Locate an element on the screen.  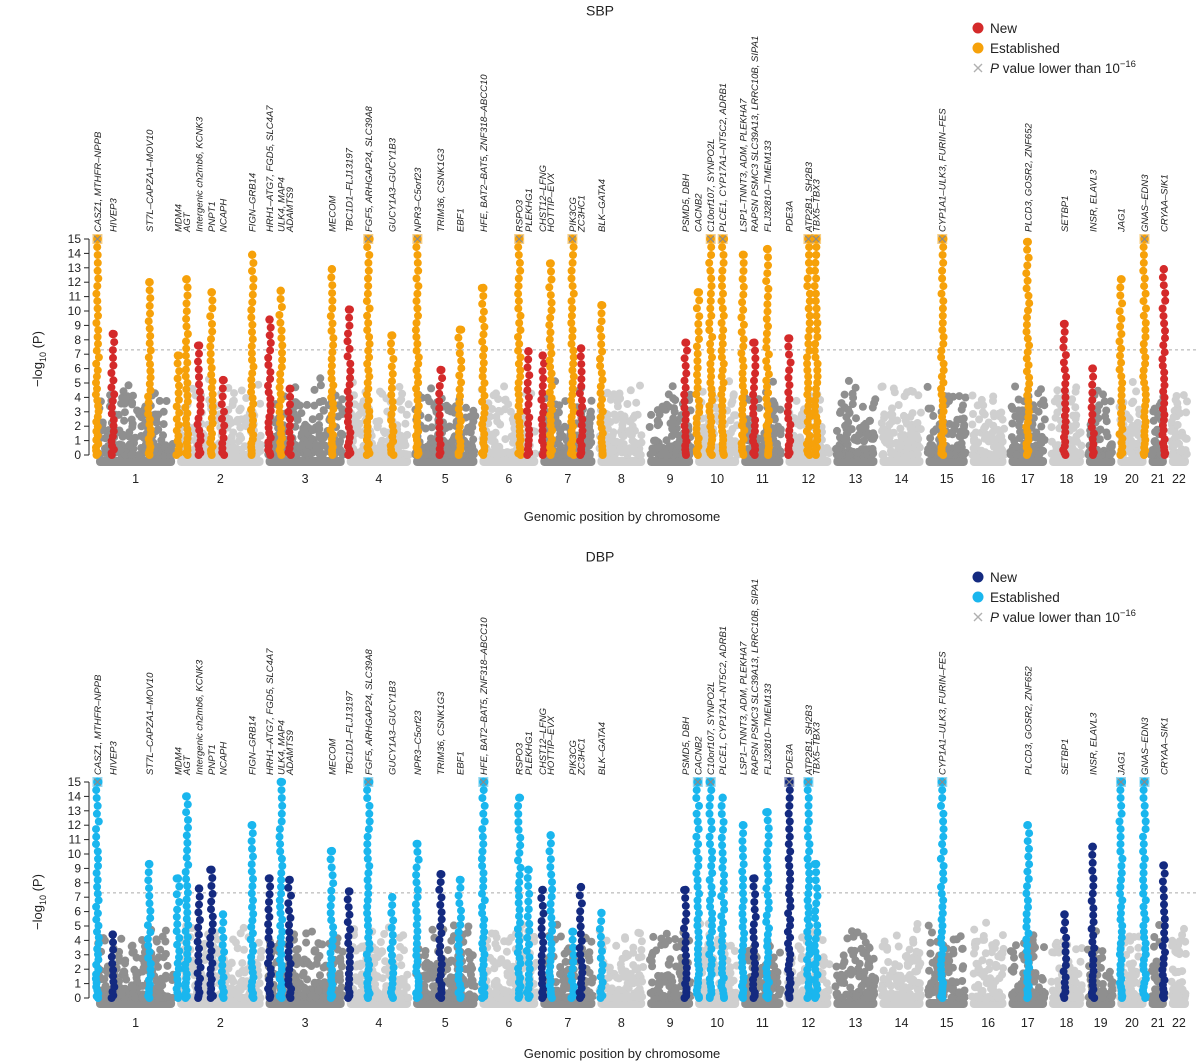
y-tick-label: 12 is located at coordinates (75, 282).